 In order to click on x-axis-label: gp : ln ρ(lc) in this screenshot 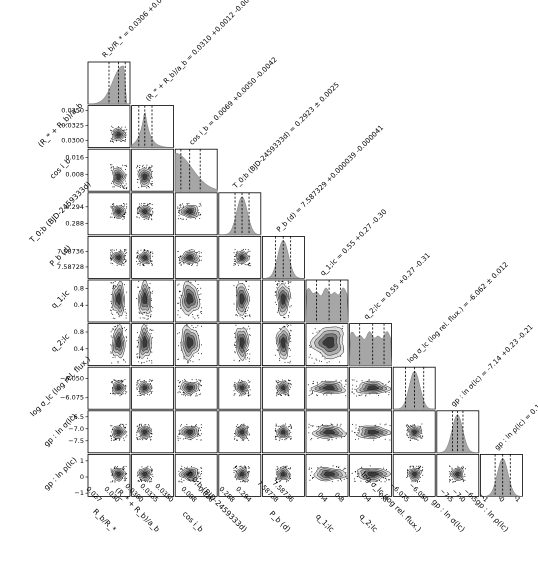, I will do `click(492, 515)`.